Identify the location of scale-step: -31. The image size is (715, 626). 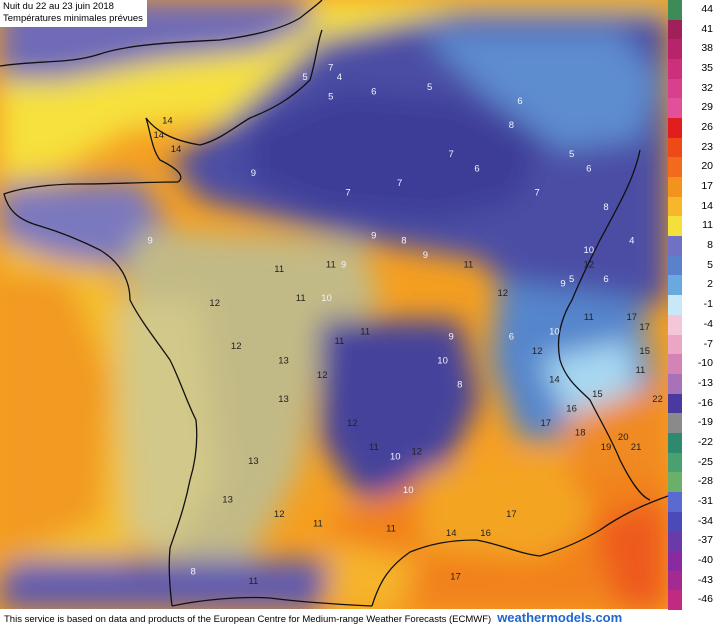
(691, 501).